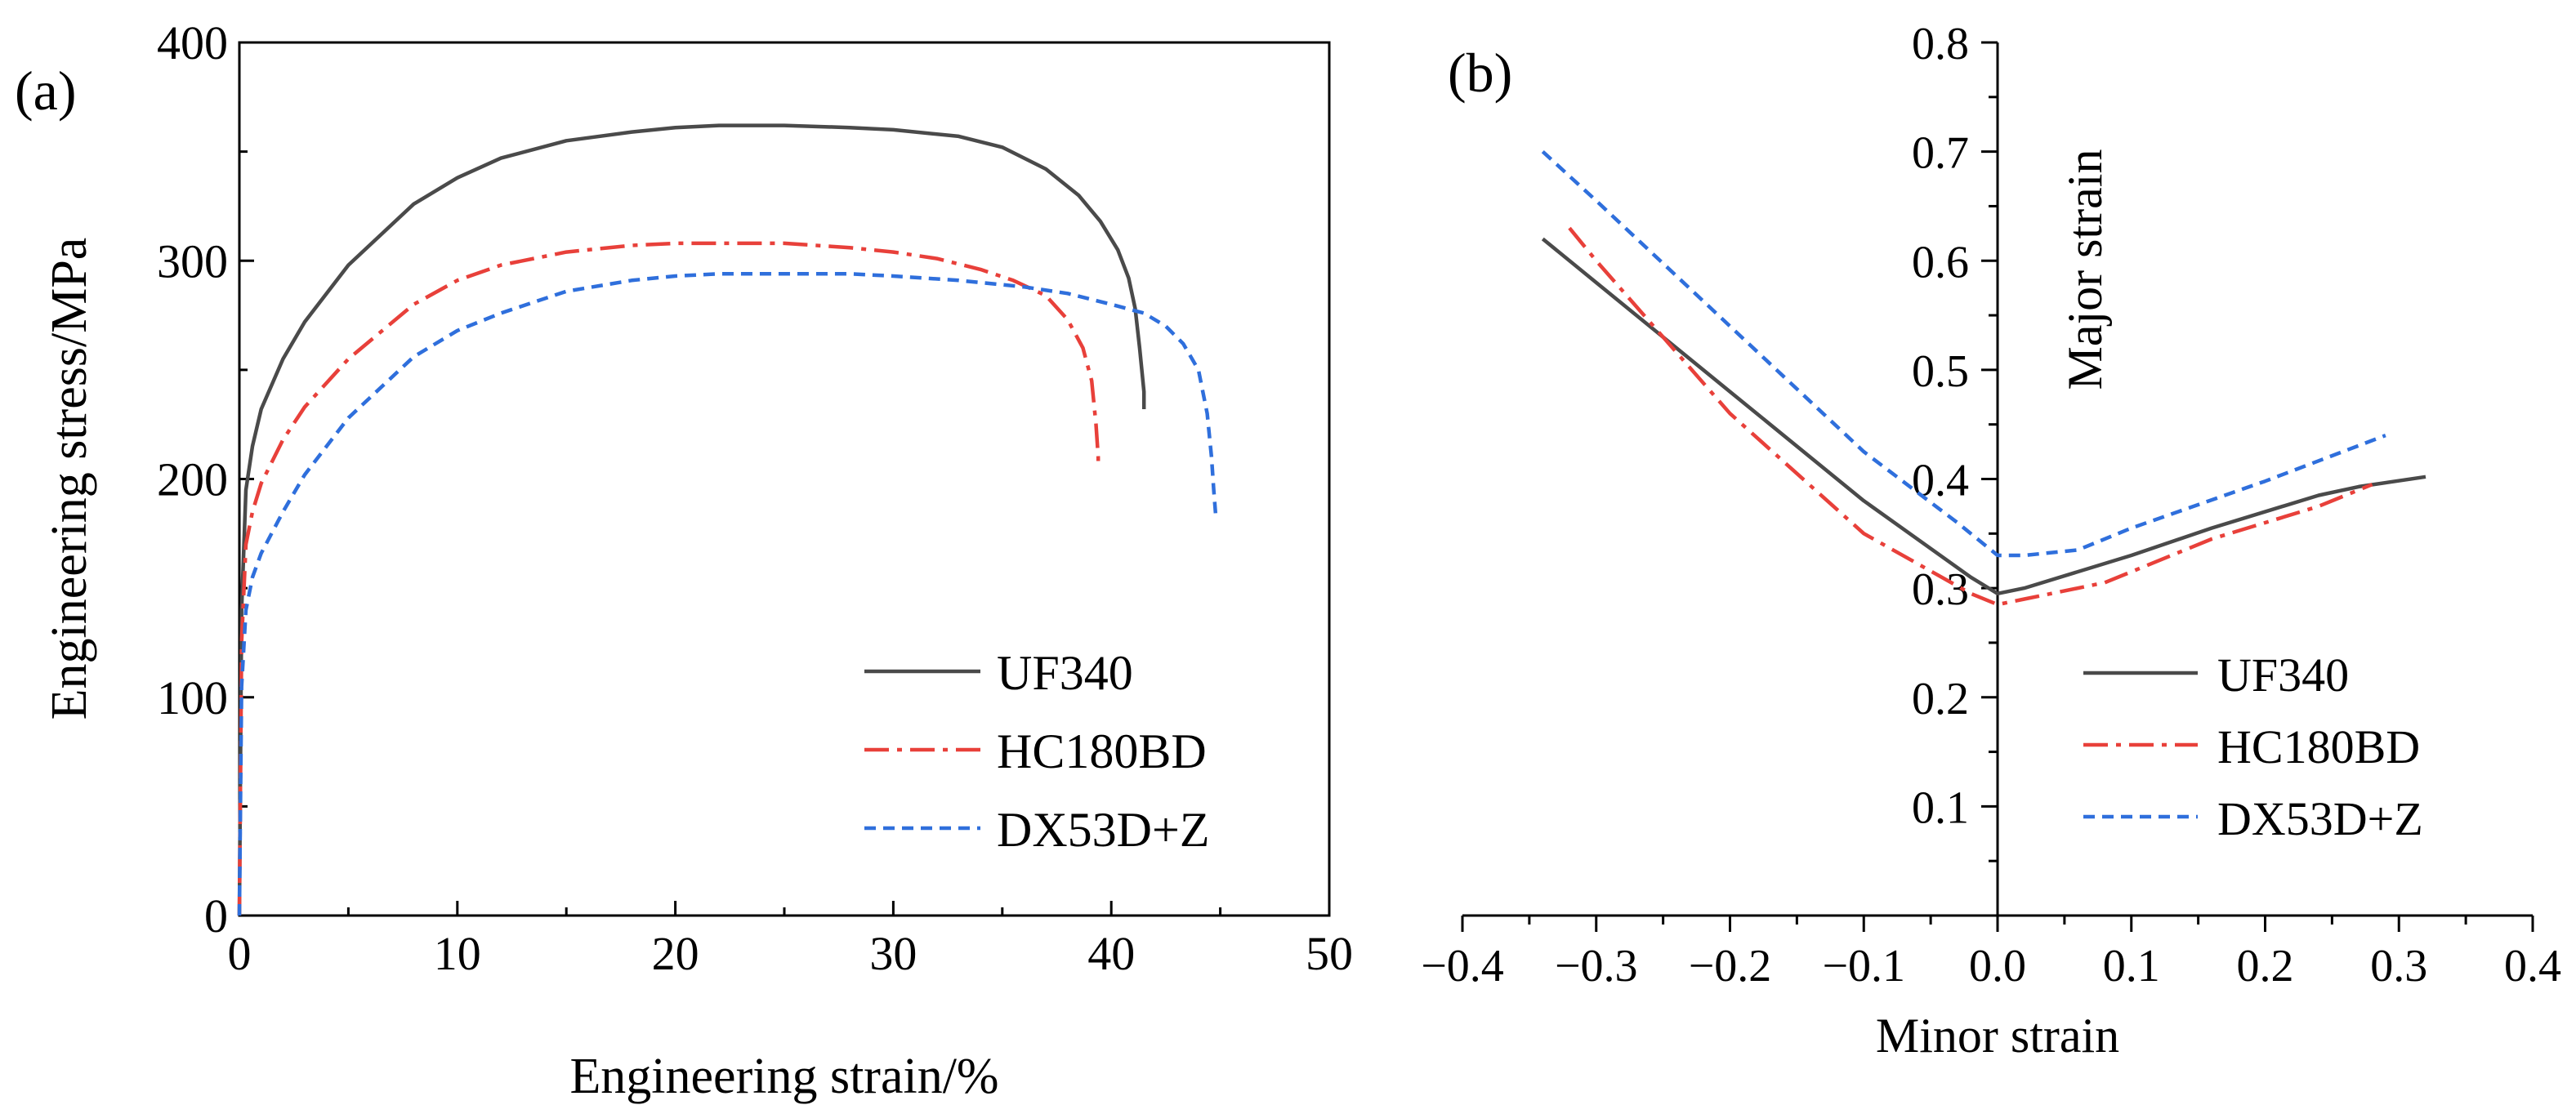  Describe the element at coordinates (2533, 966) in the screenshot. I see `panel-b-x-tick-label: 0.4` at that location.